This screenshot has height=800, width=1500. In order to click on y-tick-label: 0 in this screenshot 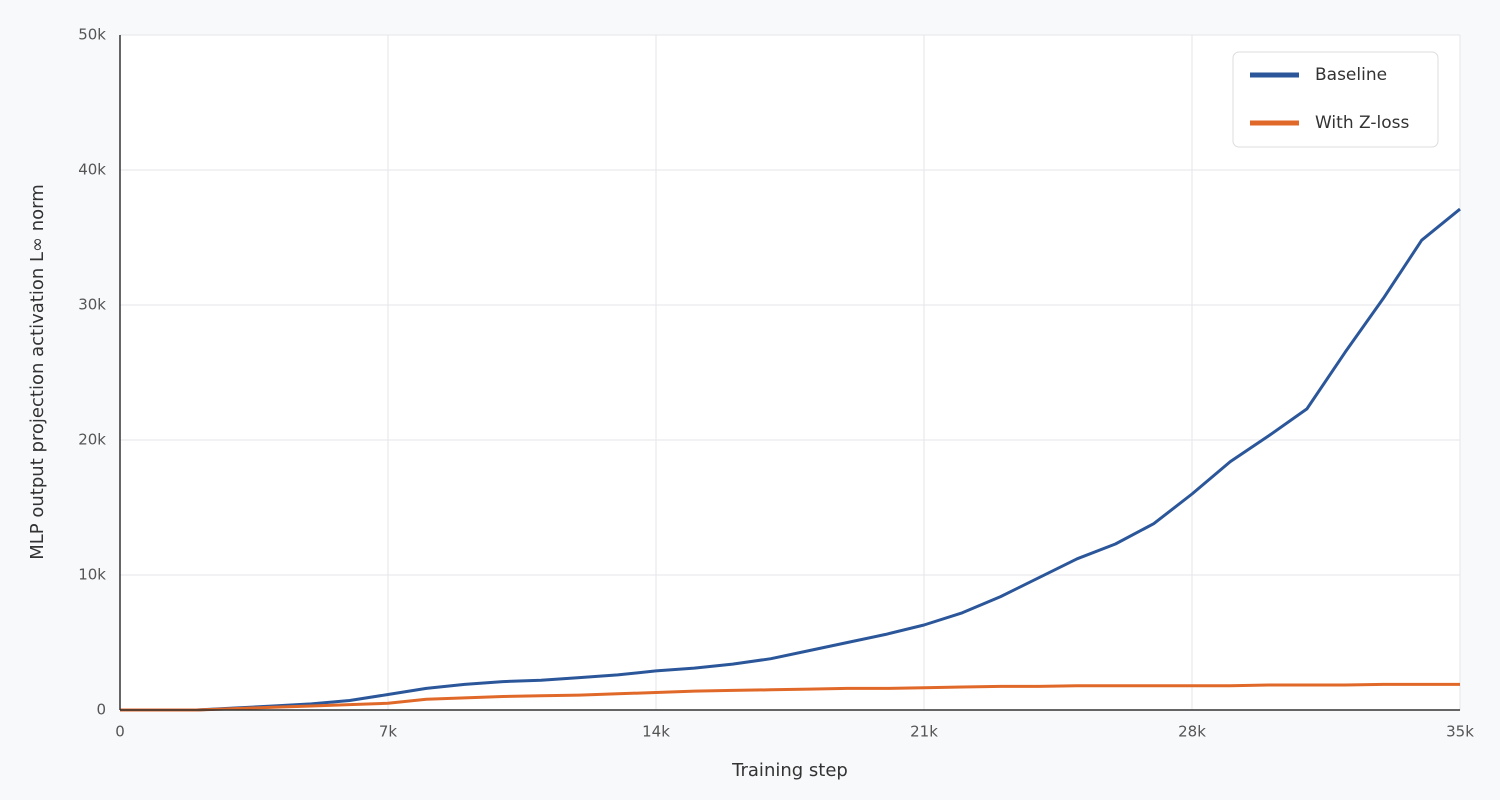, I will do `click(101, 710)`.